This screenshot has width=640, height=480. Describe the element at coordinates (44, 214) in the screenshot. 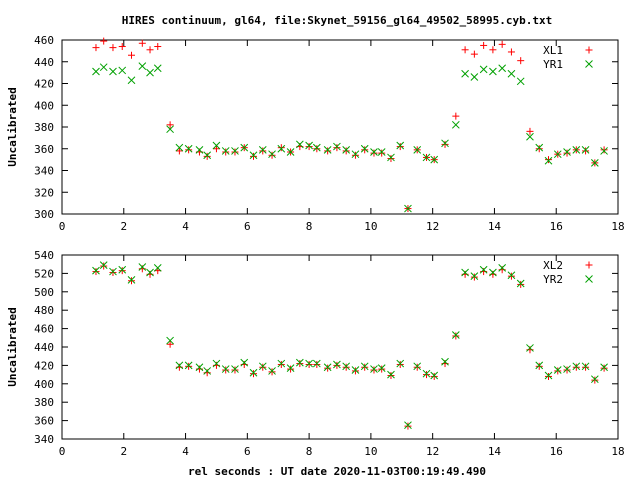

I see `y-tick-label: 300` at that location.